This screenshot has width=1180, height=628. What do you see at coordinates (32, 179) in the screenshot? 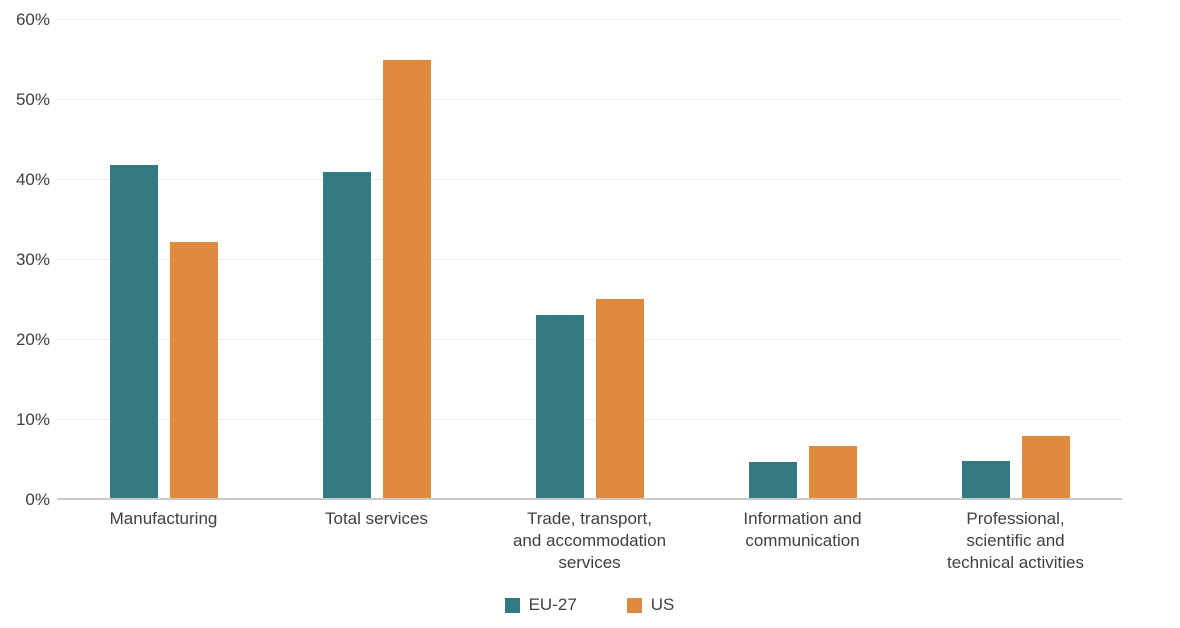
I see `y-tick-label: 40%` at bounding box center [32, 179].